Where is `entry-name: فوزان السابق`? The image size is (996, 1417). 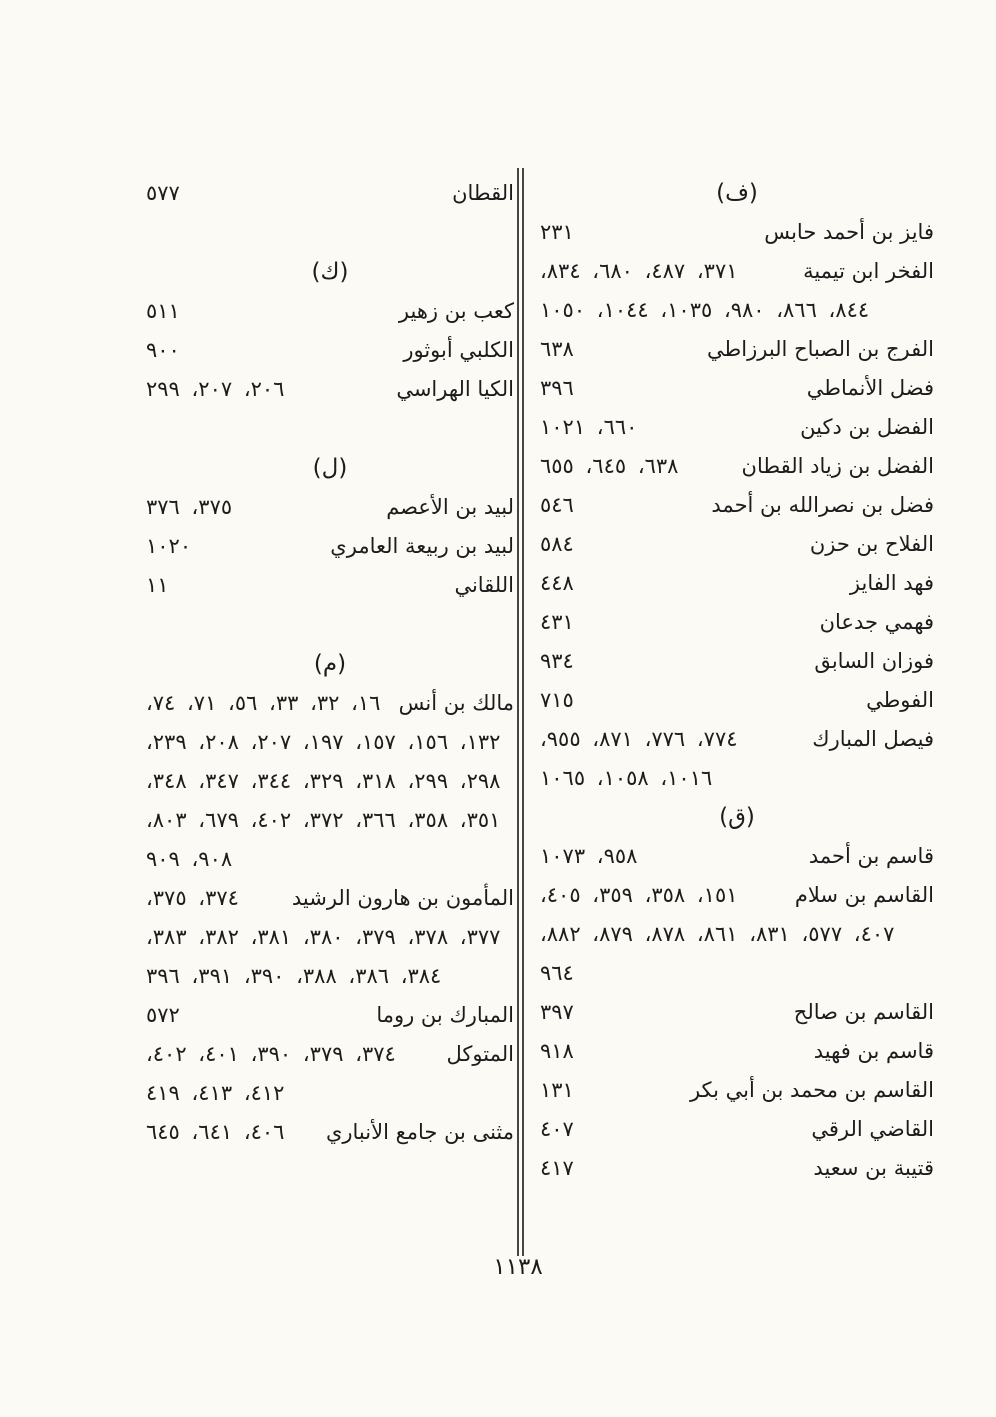 entry-name: فوزان السابق is located at coordinates (874, 661).